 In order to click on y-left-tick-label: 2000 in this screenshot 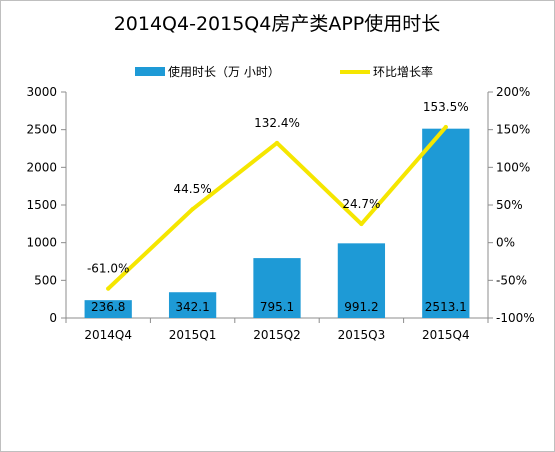, I will do `click(41, 167)`.